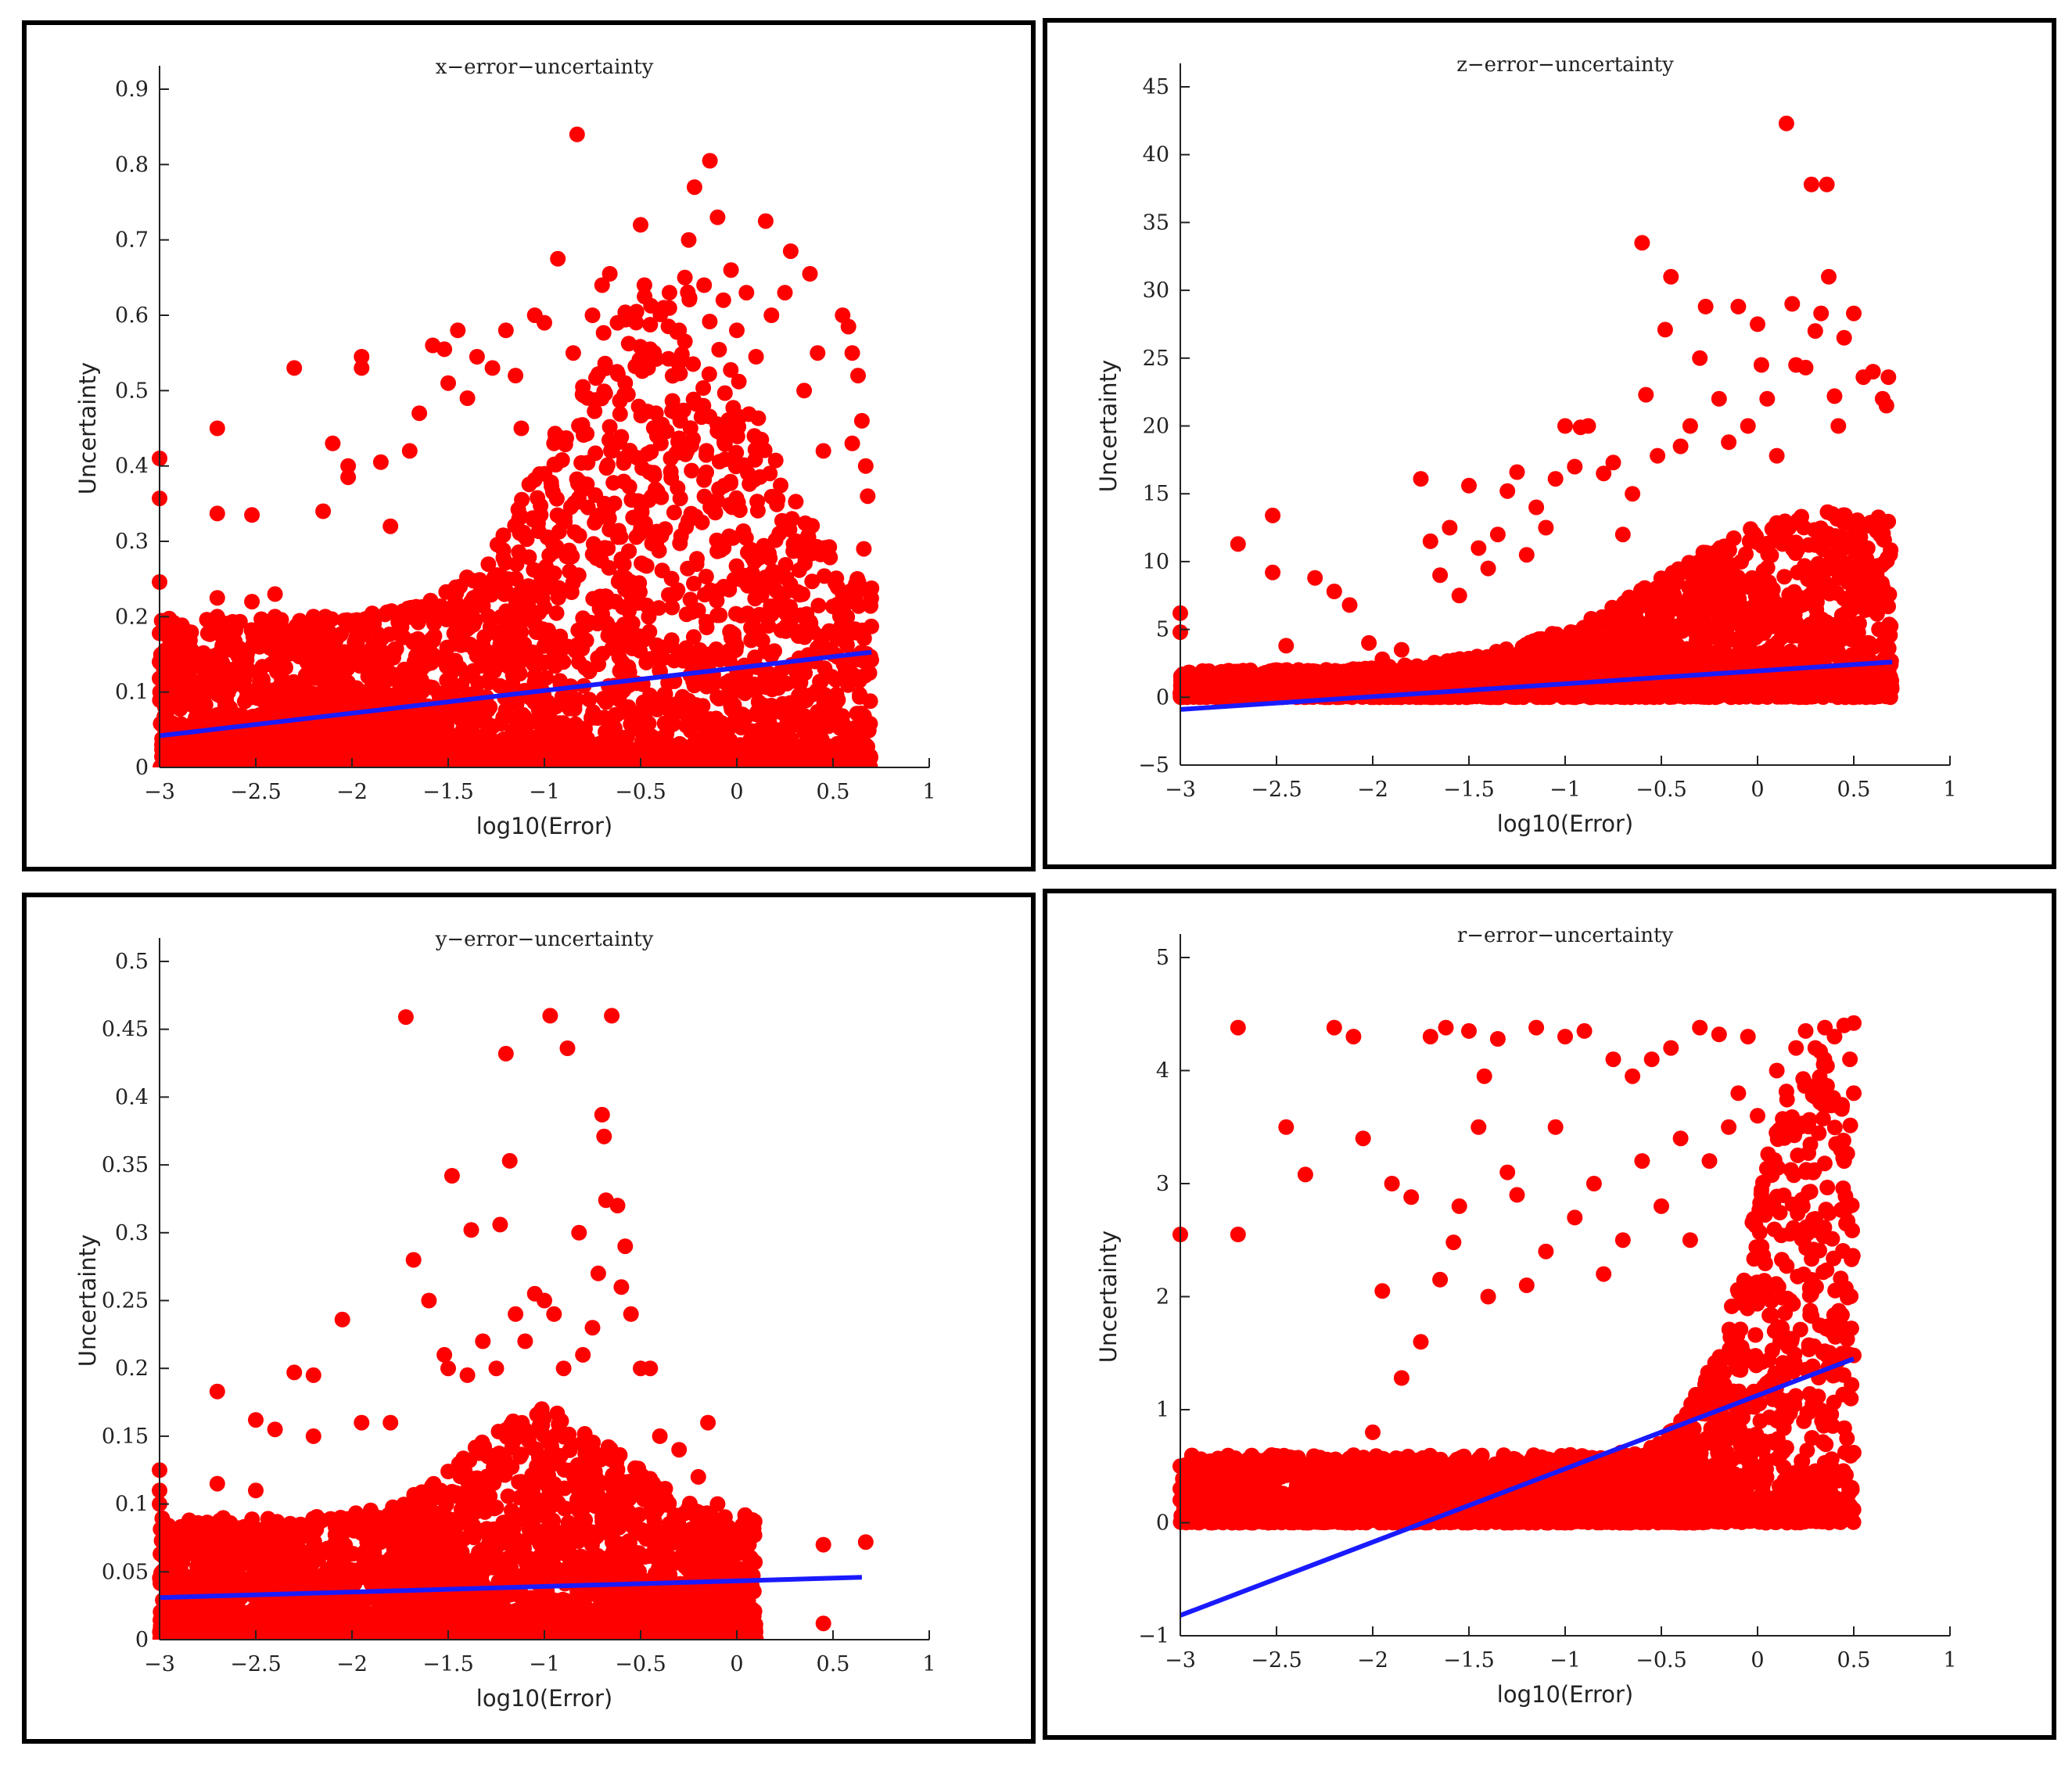 The image size is (2072, 1775). What do you see at coordinates (544, 792) in the screenshot?
I see `x-tick-label: −1` at bounding box center [544, 792].